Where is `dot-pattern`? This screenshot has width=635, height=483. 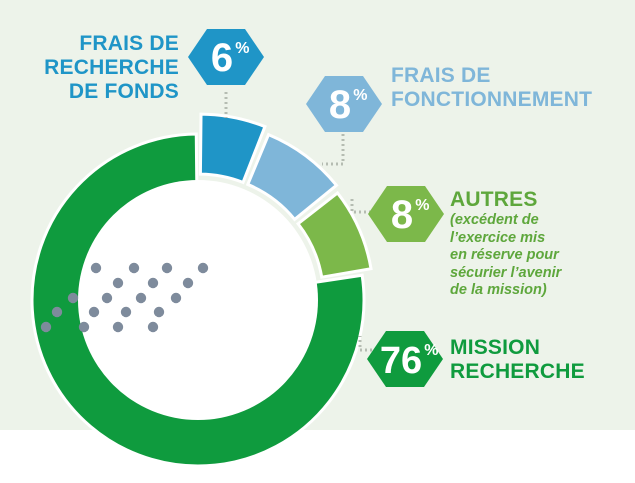
dot-pattern is located at coordinates (124, 297).